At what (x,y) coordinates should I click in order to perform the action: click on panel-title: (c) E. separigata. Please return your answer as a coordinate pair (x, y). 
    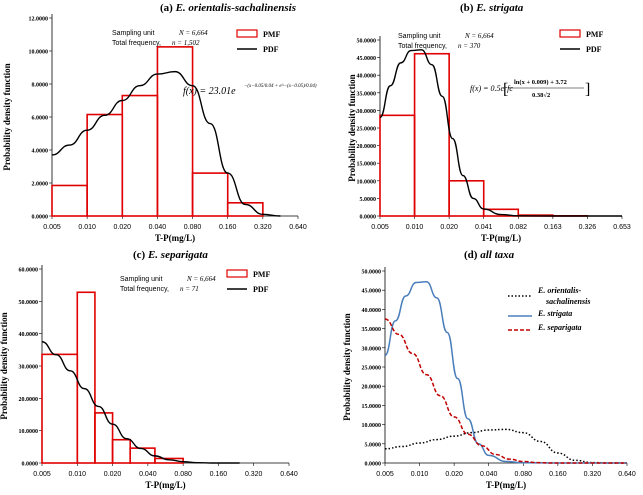
    Looking at the image, I should click on (170, 255).